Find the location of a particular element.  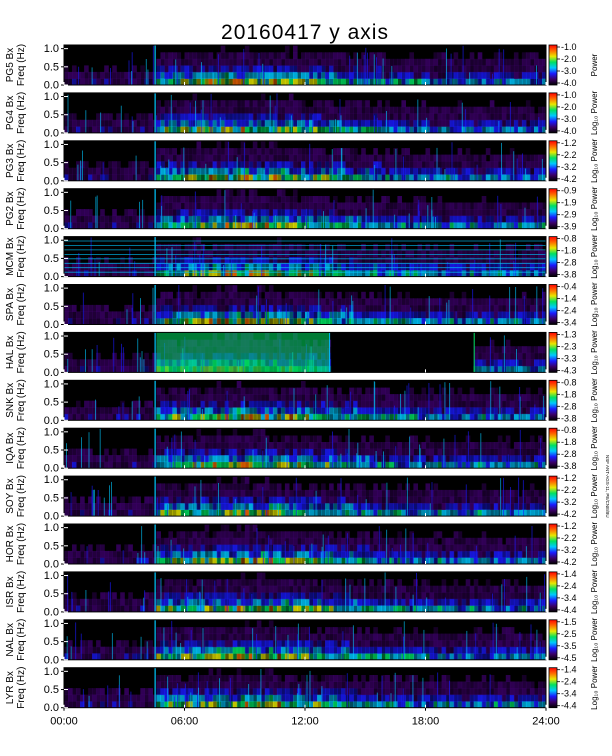

colorbar-tick-label: -0.9 is located at coordinates (569, 191).